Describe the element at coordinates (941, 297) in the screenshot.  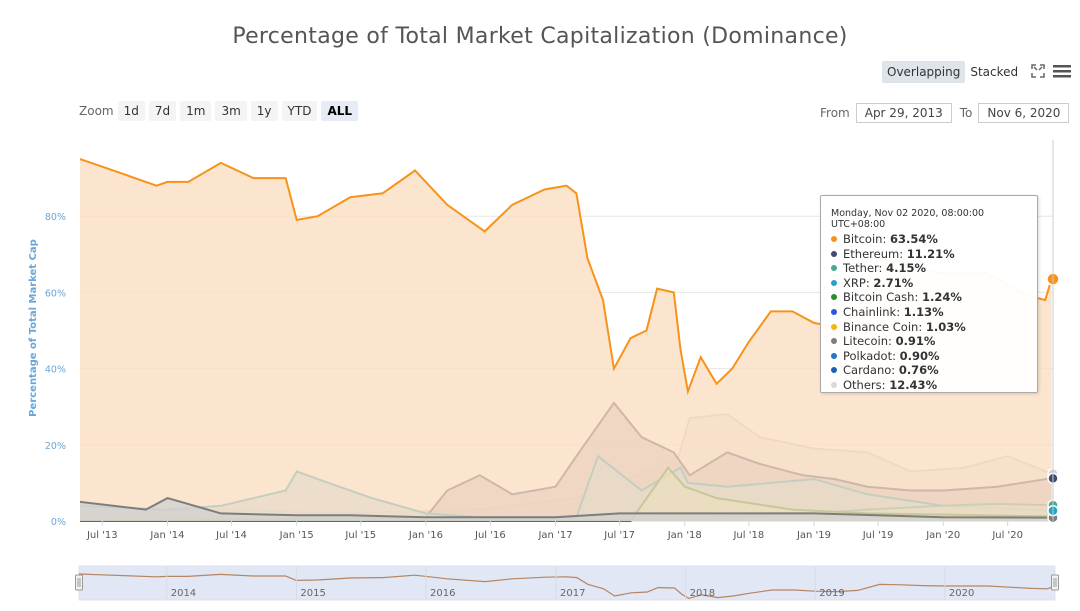
I see `tooltip-series-value: 1.24%` at that location.